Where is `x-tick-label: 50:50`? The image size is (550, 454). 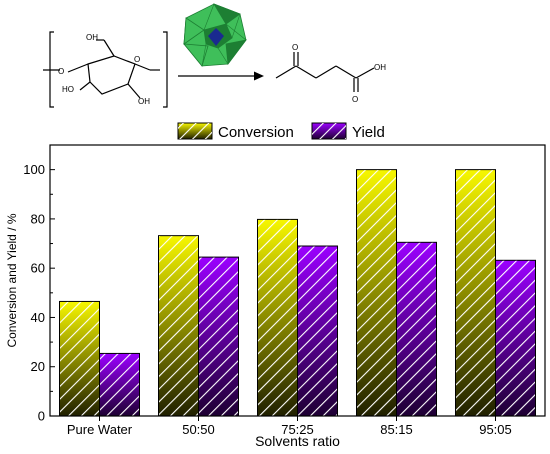
x-tick-label: 50:50 is located at coordinates (198, 429).